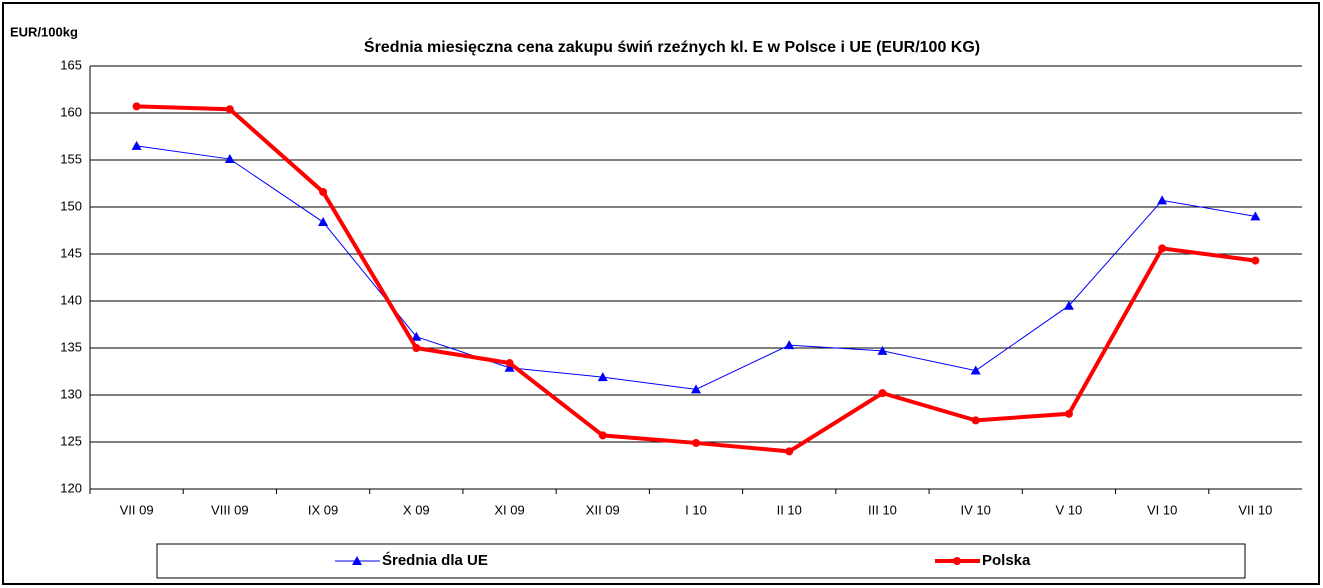 The width and height of the screenshot is (1323, 588). Describe the element at coordinates (976, 509) in the screenshot. I see `x-tick-label: IV 10` at that location.